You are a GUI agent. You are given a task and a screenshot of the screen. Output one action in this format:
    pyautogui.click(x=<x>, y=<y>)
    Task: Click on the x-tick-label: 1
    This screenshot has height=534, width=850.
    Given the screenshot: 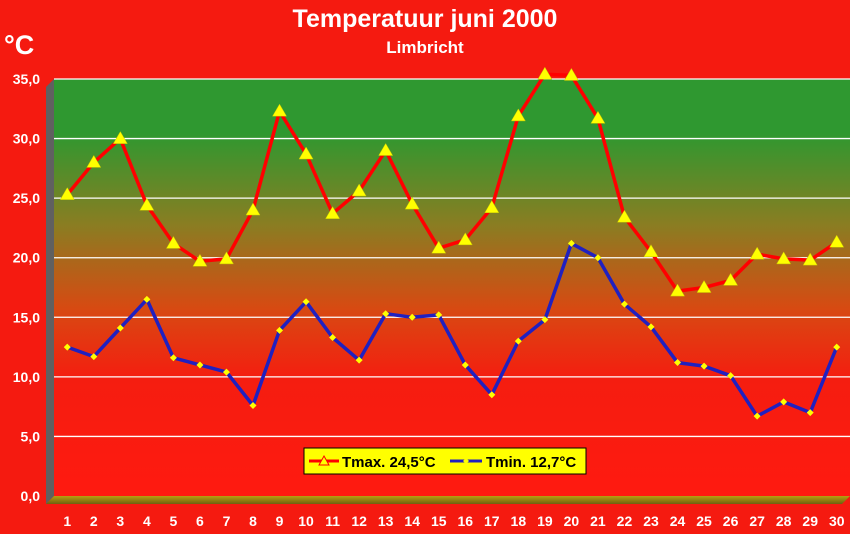 What is the action you would take?
    pyautogui.click(x=67, y=521)
    